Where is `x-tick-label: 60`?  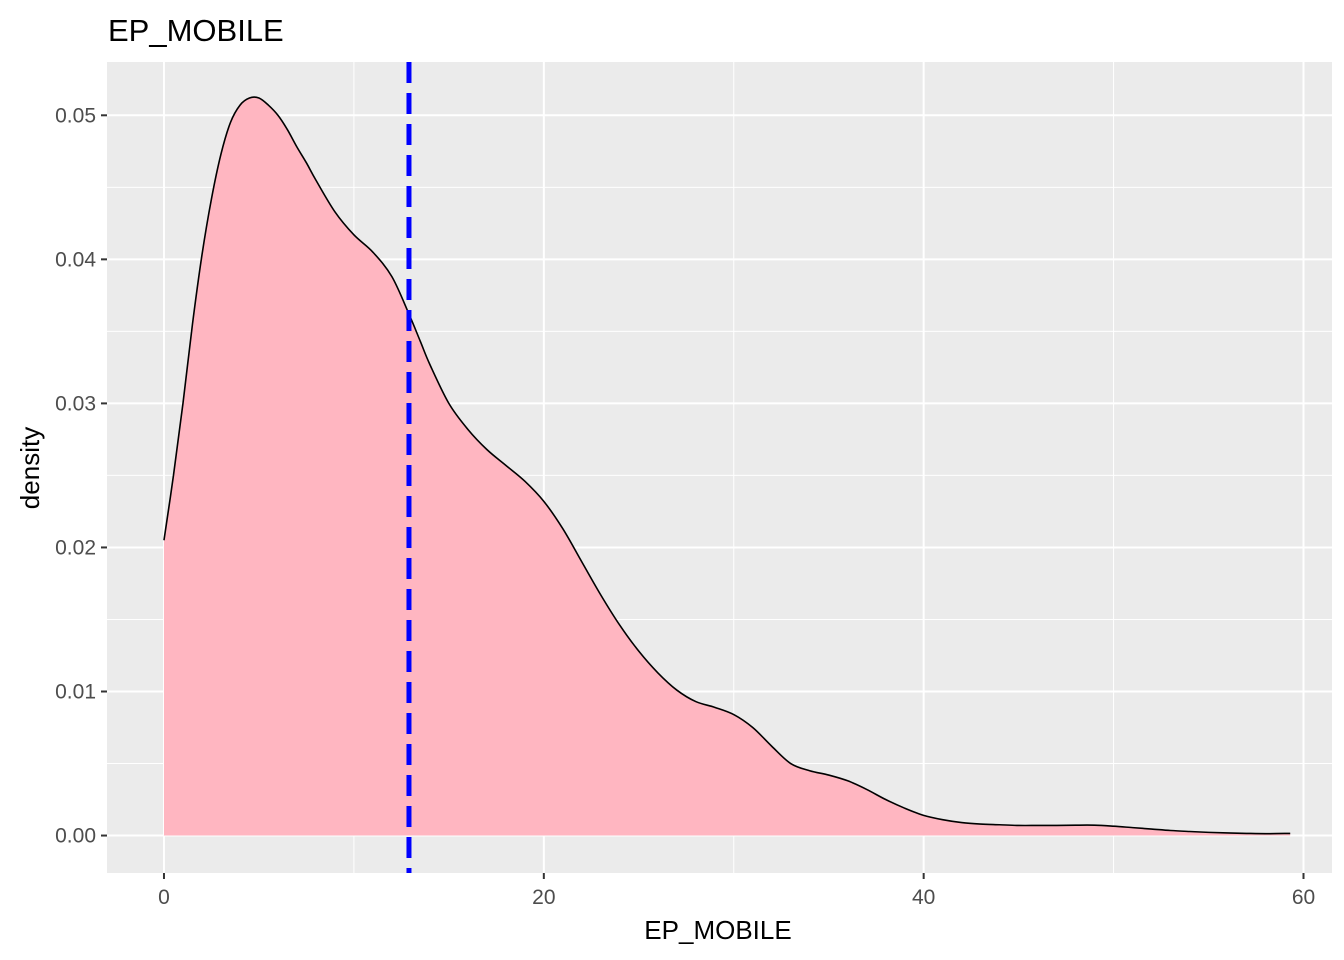
x-tick-label: 60 is located at coordinates (1303, 897).